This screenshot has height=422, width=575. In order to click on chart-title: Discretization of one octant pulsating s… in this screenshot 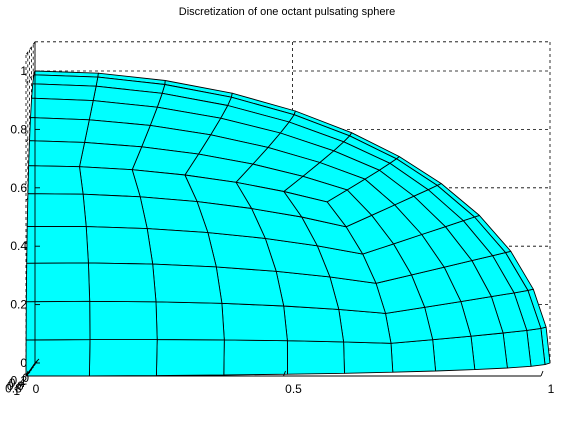, I will do `click(287, 12)`.